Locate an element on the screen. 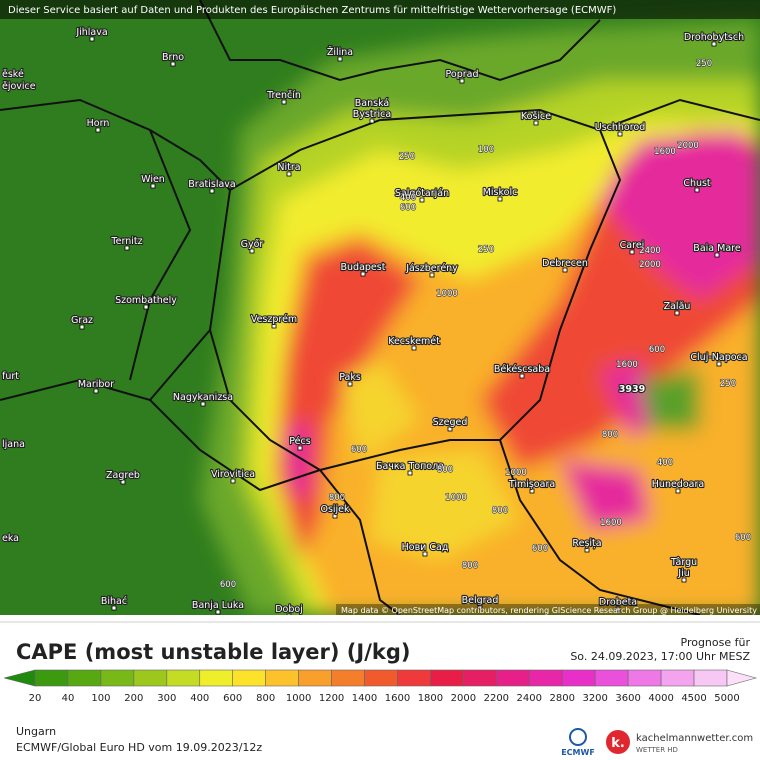 The width and height of the screenshot is (760, 760). header-bar is located at coordinates (380, 9).